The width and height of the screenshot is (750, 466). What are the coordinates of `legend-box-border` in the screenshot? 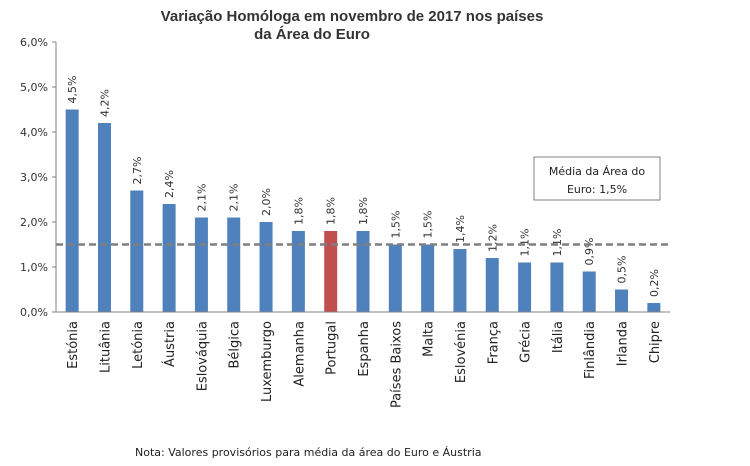 It's located at (597, 178).